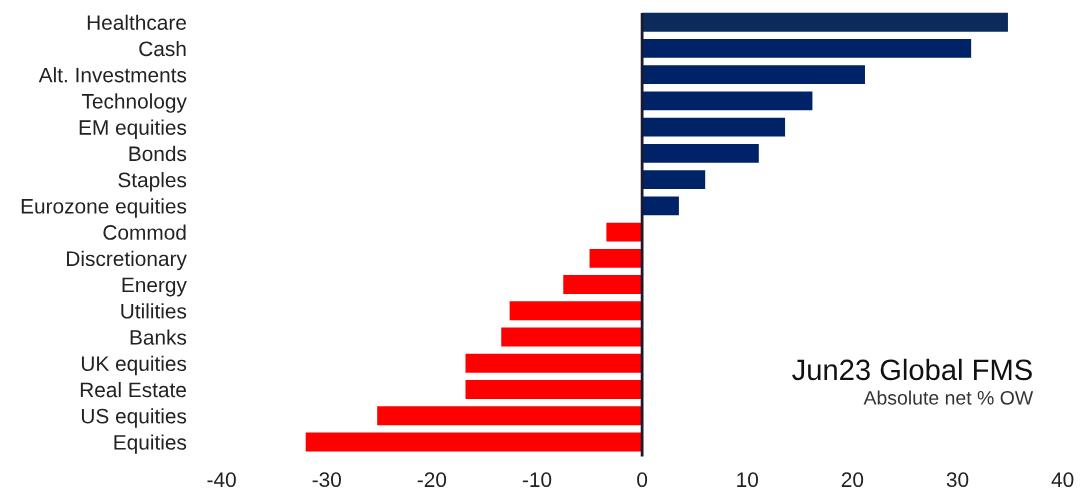  Describe the element at coordinates (957, 480) in the screenshot. I see `x-tick-label: 30` at that location.